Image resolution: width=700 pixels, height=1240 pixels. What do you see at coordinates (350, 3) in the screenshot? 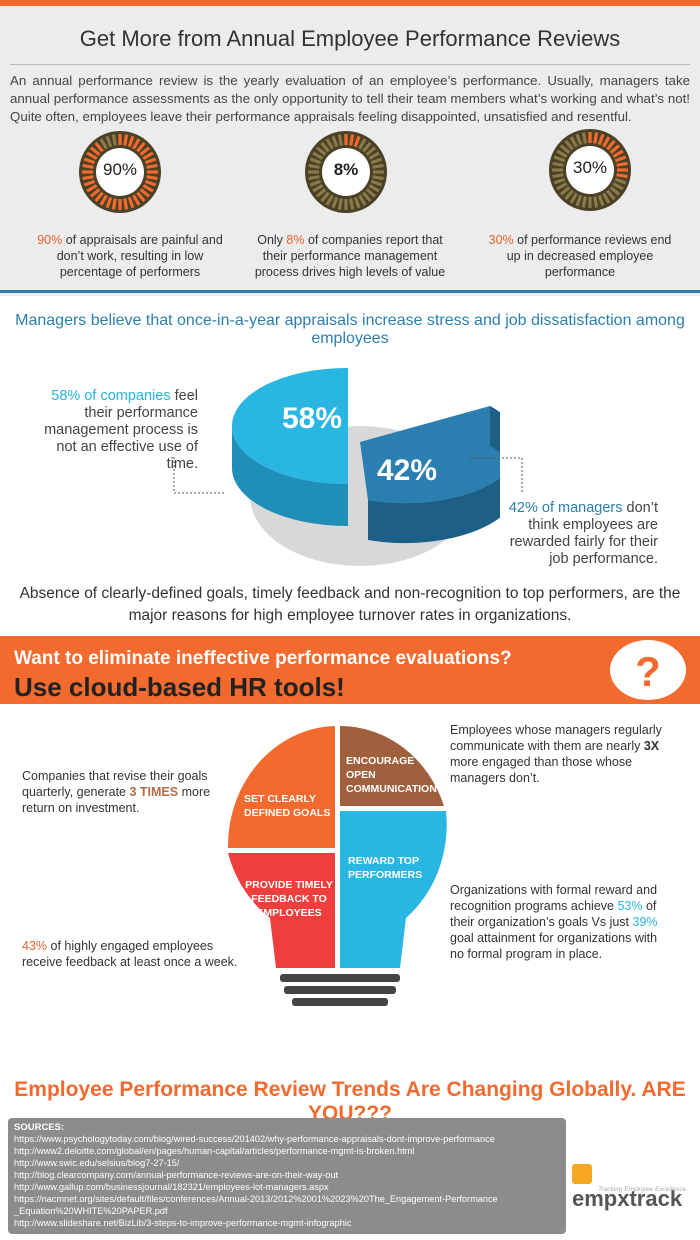
I see `top-accent-bar` at bounding box center [350, 3].